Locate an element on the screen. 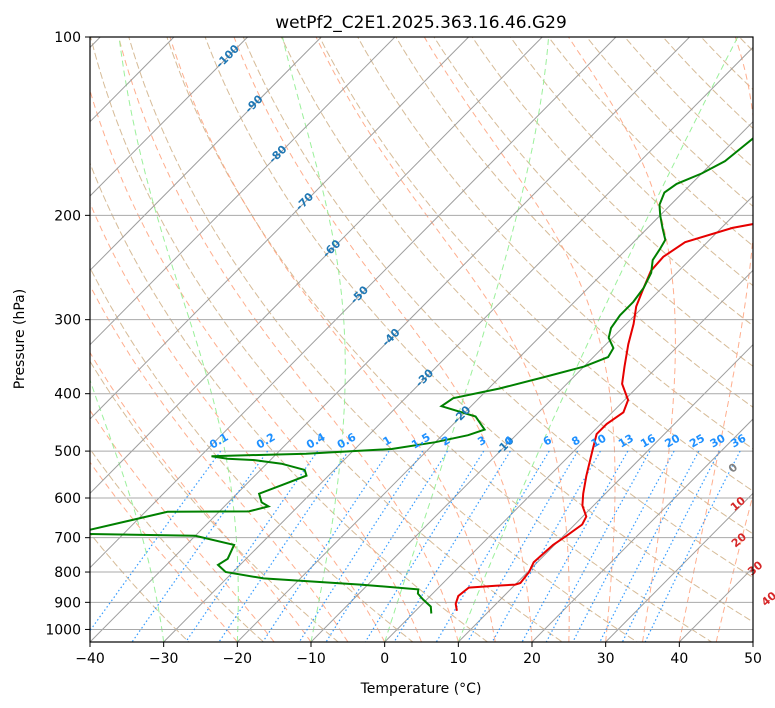  y-tick-label: 600 is located at coordinates (67, 499).